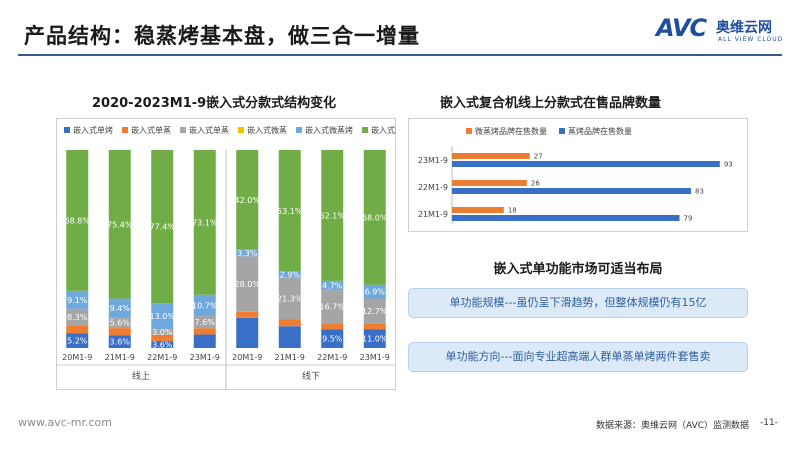 The height and width of the screenshot is (450, 800). I want to click on data-label: 5.2%, so click(77, 341).